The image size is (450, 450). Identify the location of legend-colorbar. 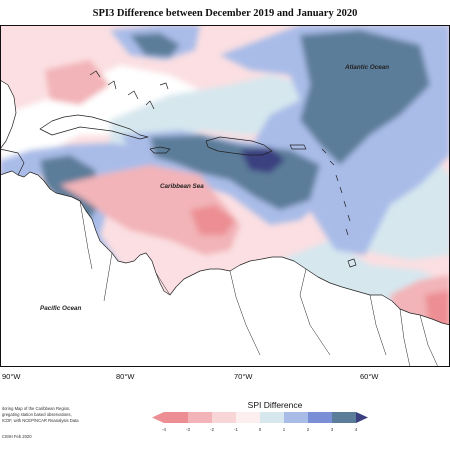
(260, 417).